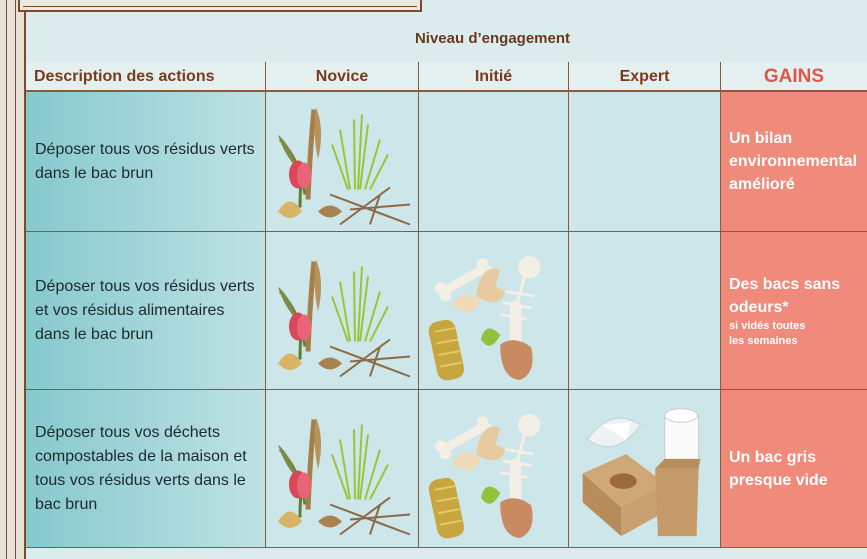 Image resolution: width=867 pixels, height=559 pixels. I want to click on compostable-waste-icon, so click(643, 471).